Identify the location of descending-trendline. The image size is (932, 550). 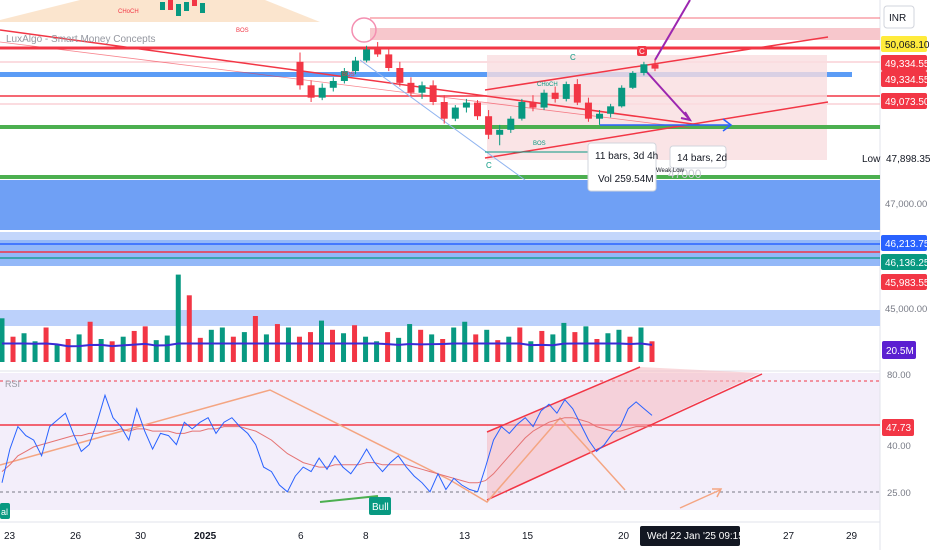
(350, 77).